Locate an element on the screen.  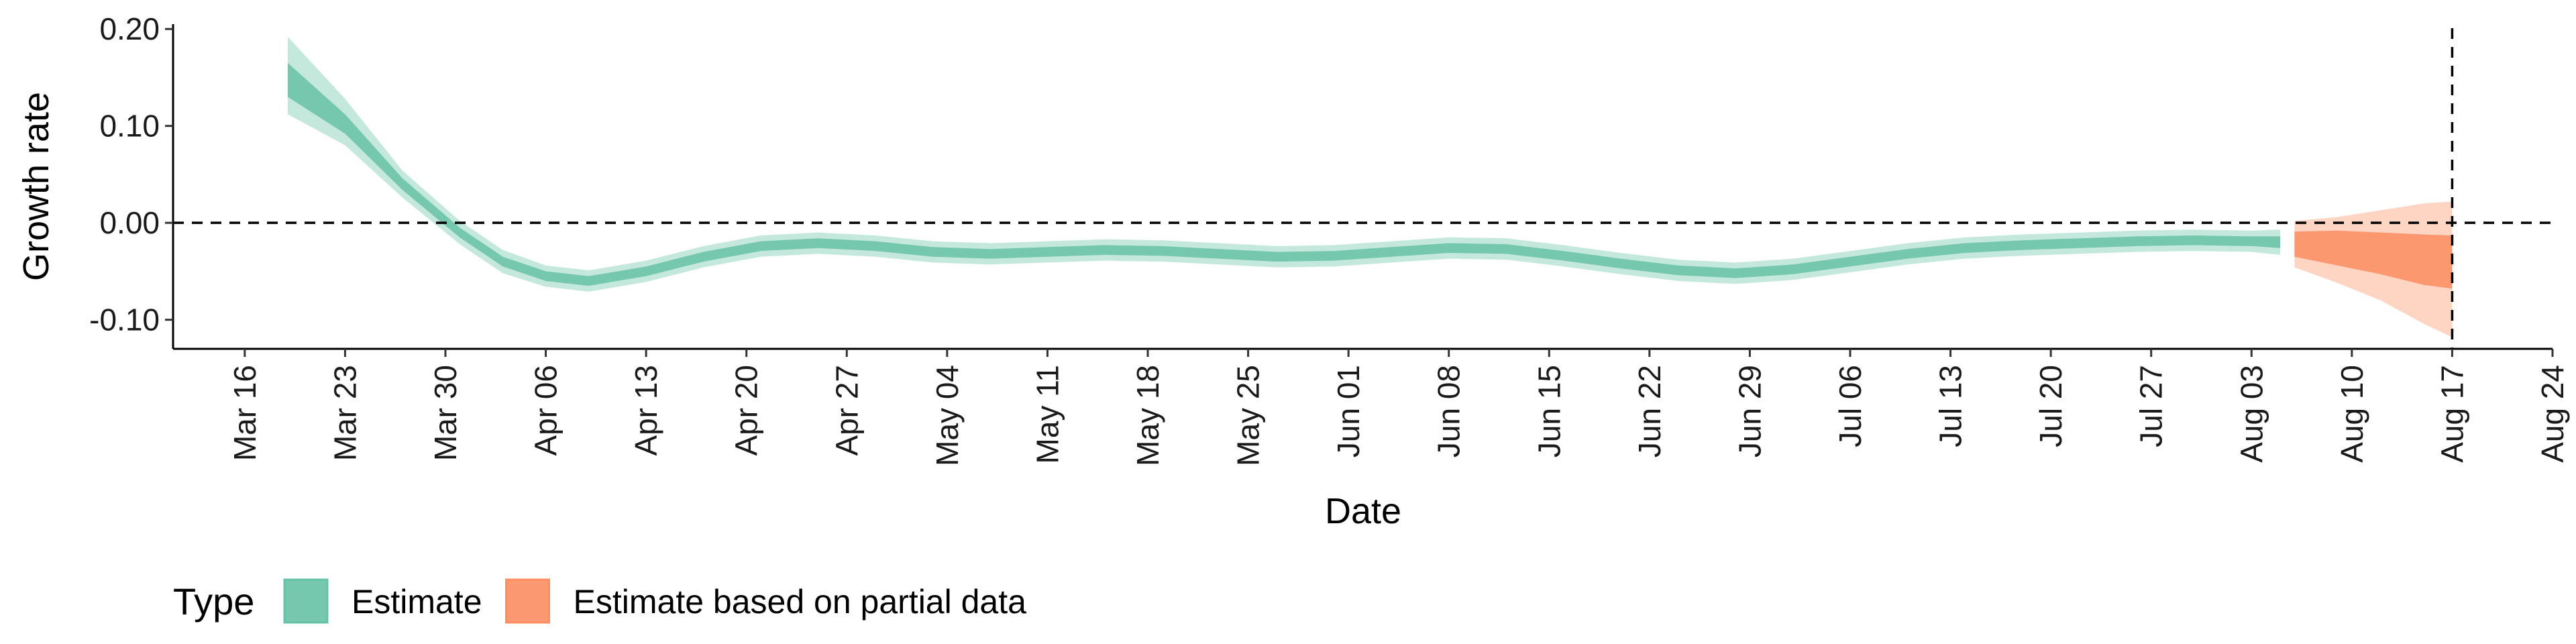
x-tick-label: Mar 16 is located at coordinates (244, 413).